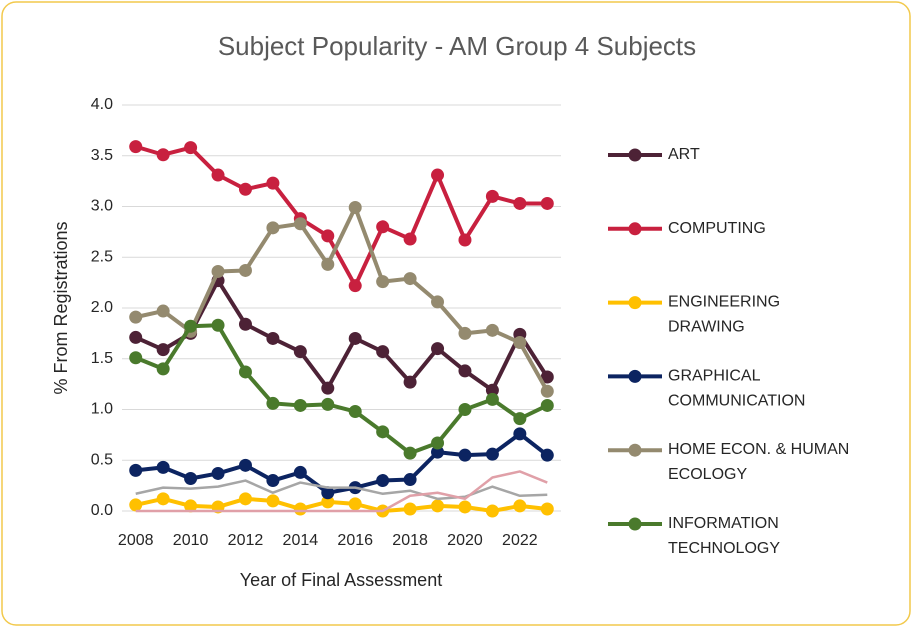 Image resolution: width=913 pixels, height=628 pixels. I want to click on legend-label: COMPUTING, so click(717, 228).